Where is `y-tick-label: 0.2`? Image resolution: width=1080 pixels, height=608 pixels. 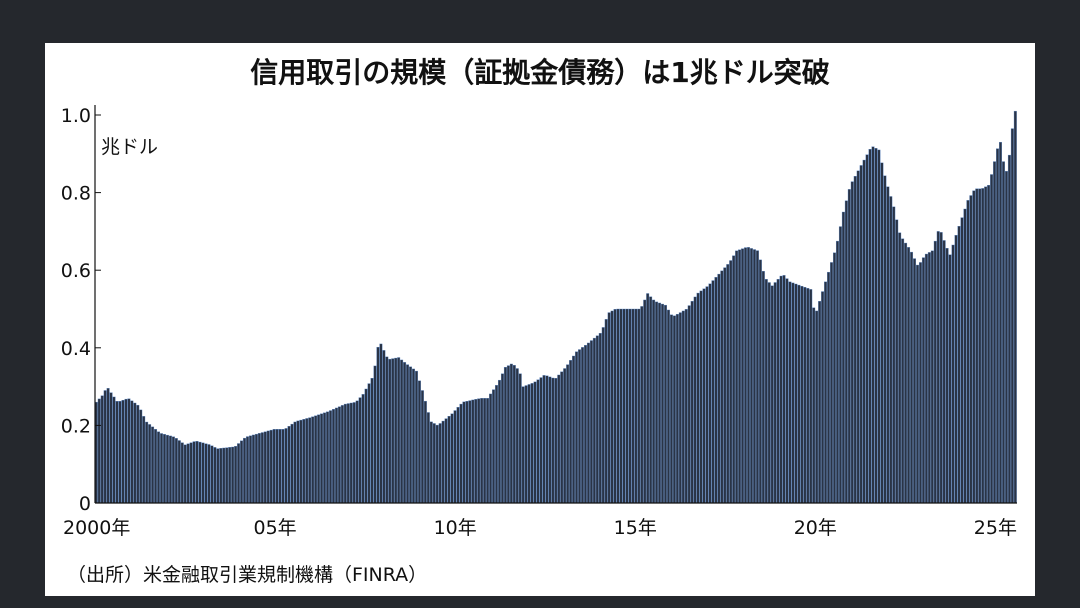 y-tick-label: 0.2 is located at coordinates (76, 426).